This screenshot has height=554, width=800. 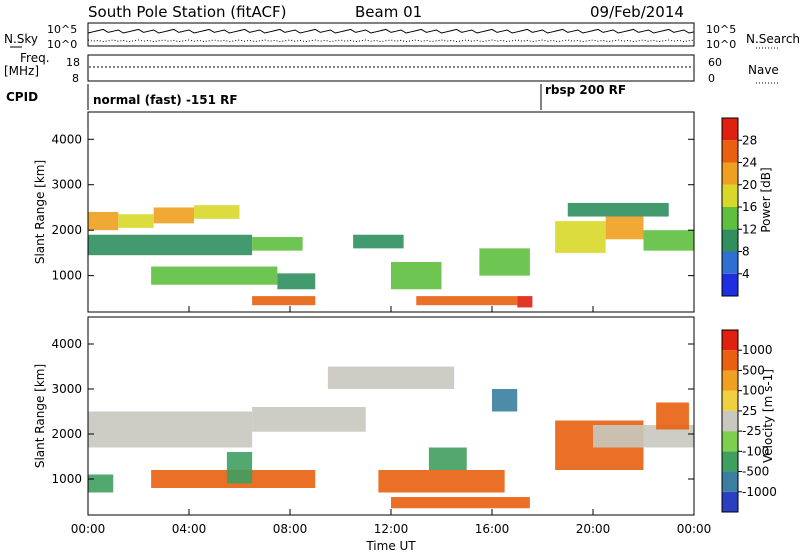 What do you see at coordinates (40, 212) in the screenshot?
I see `power-y-label: Slant Range [km]` at bounding box center [40, 212].